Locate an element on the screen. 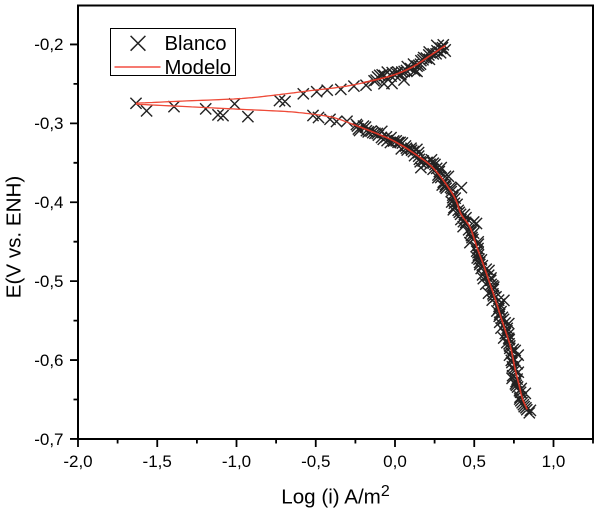 This screenshot has width=602, height=513. svg-text: Blanco is located at coordinates (196, 44).